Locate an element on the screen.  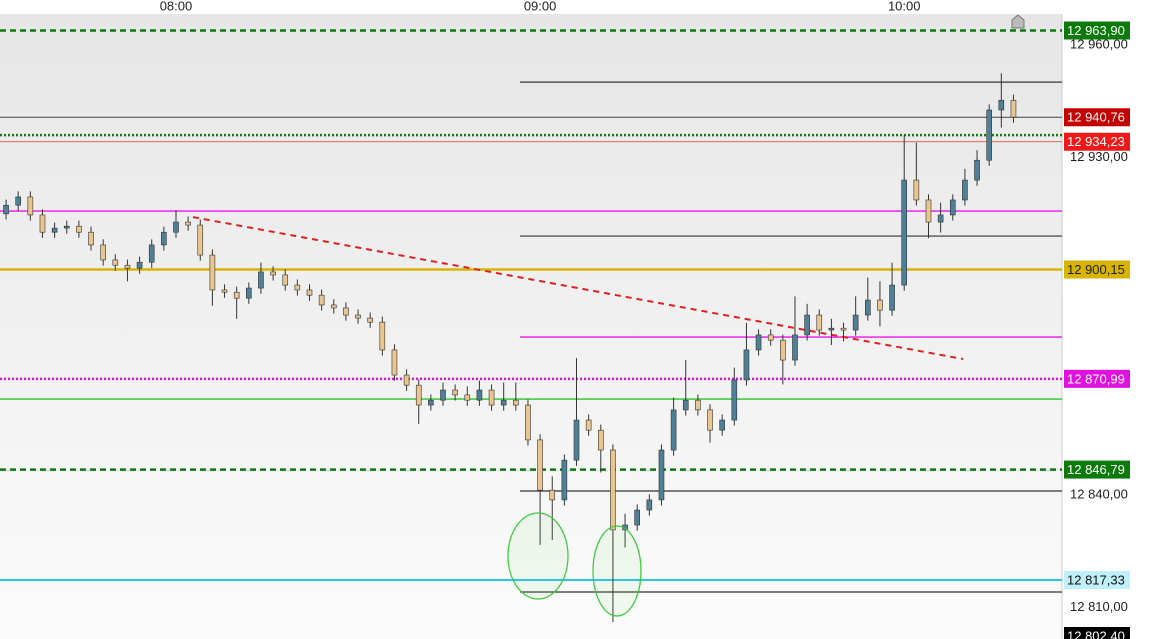
home-icon is located at coordinates (1018, 21).